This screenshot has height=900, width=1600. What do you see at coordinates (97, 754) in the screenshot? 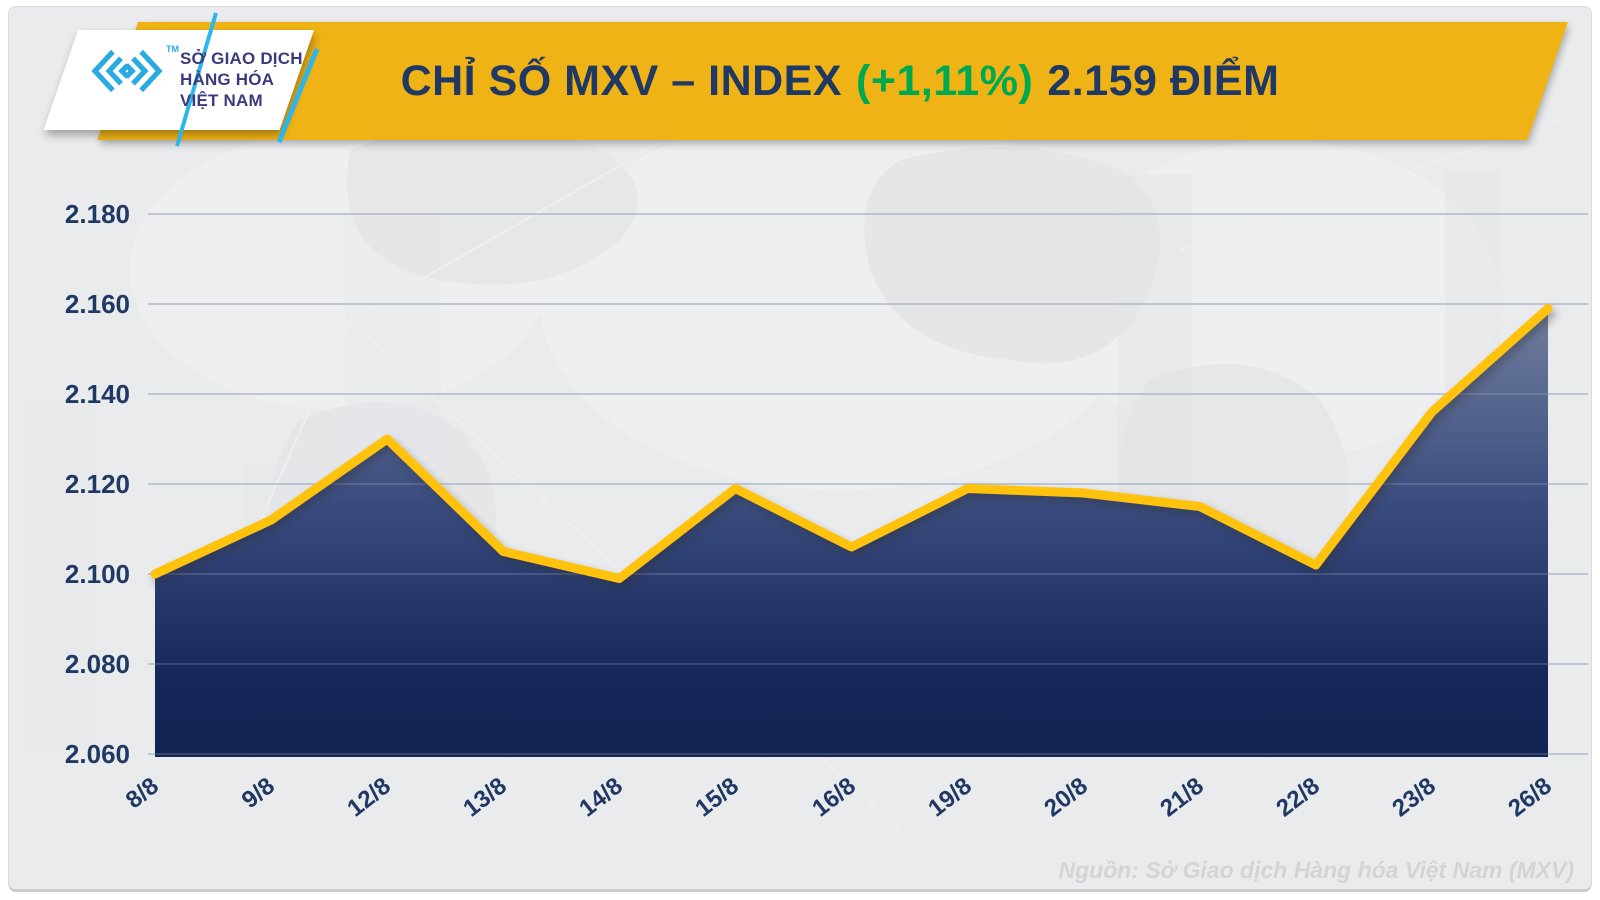
I see `y-axis-label: 2.060` at bounding box center [97, 754].